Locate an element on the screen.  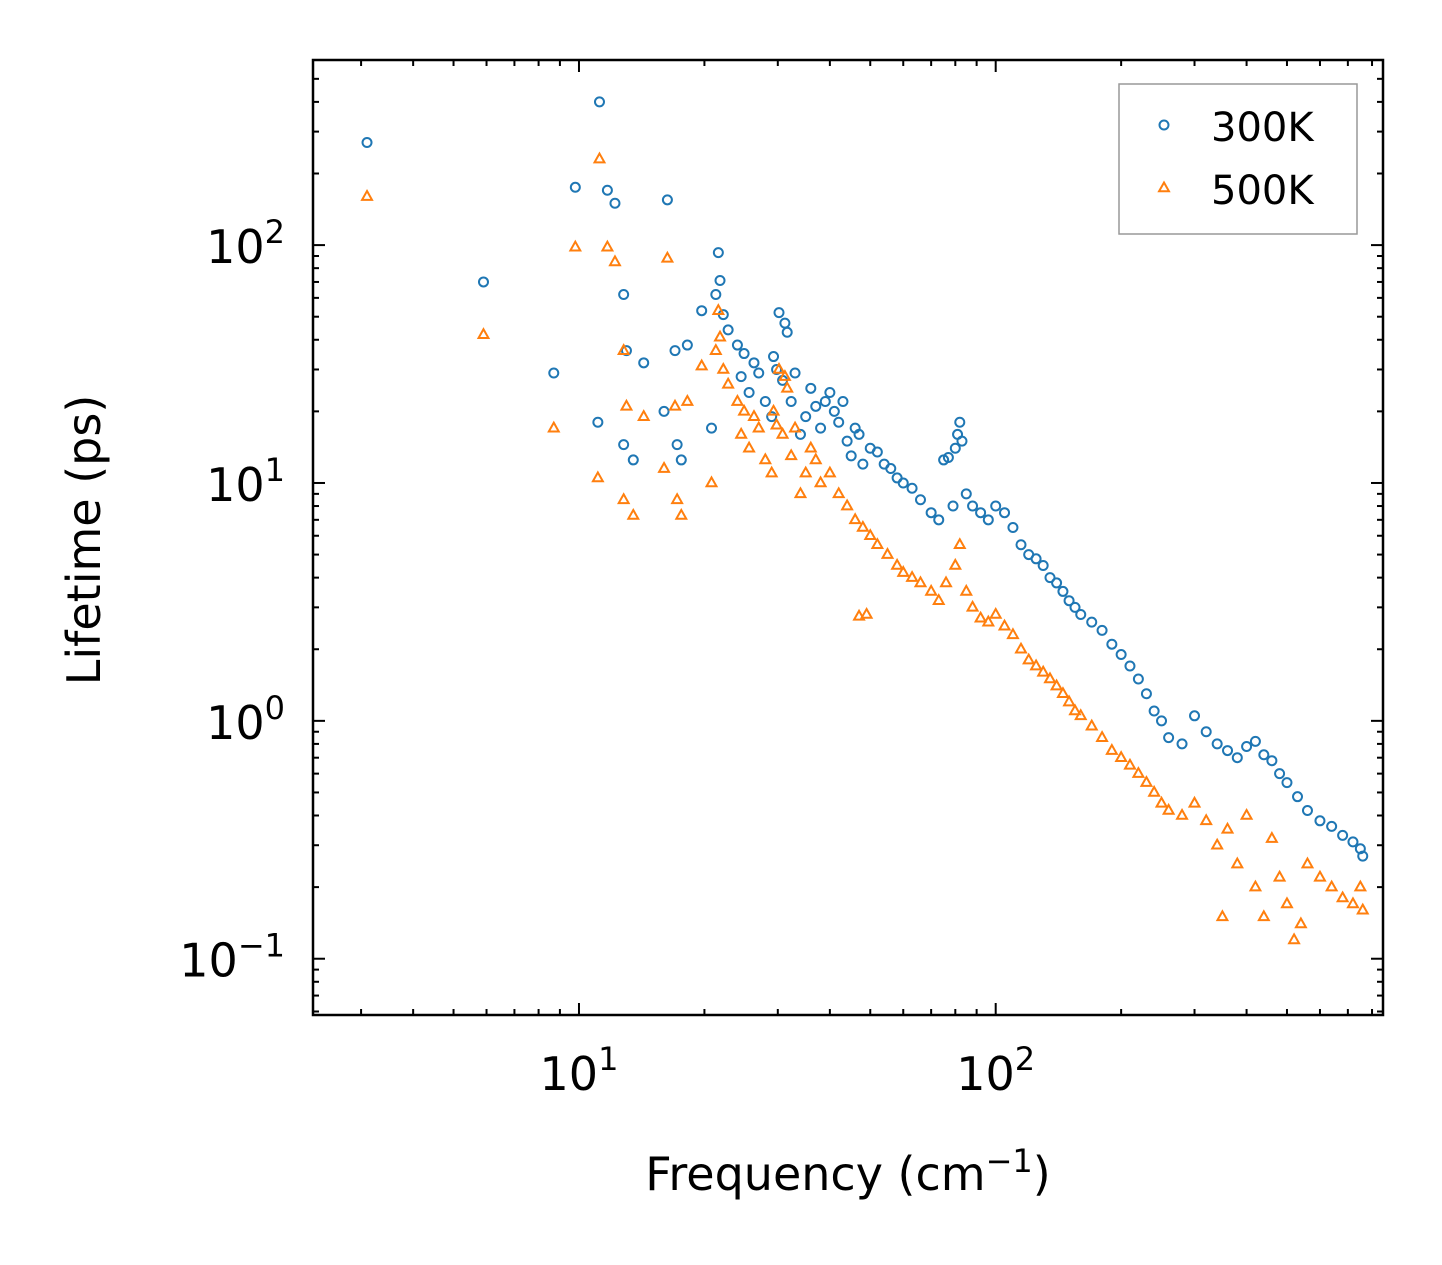
x-axis-title: Frequency (cm−1) is located at coordinates (847, 1171).